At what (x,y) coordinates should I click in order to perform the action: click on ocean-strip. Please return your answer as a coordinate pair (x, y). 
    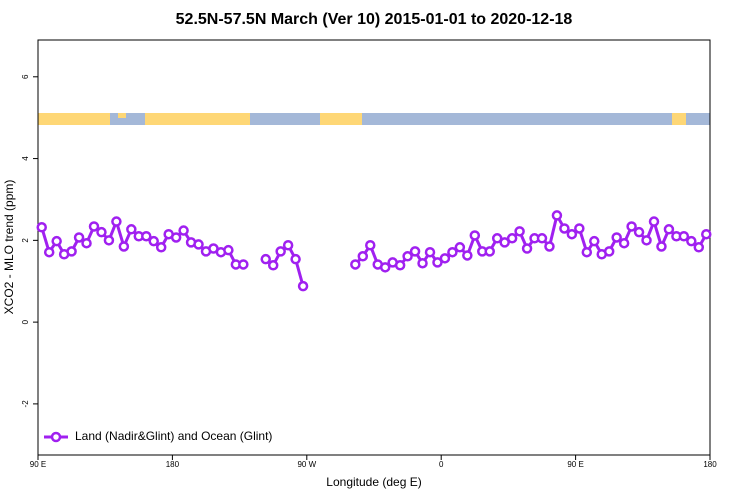
    Looking at the image, I should click on (374, 119).